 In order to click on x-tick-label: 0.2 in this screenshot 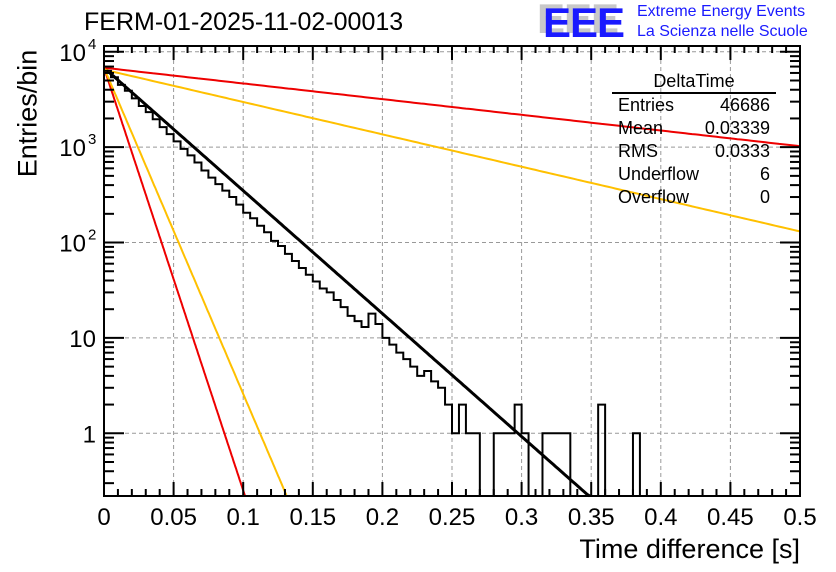, I will do `click(382, 517)`.